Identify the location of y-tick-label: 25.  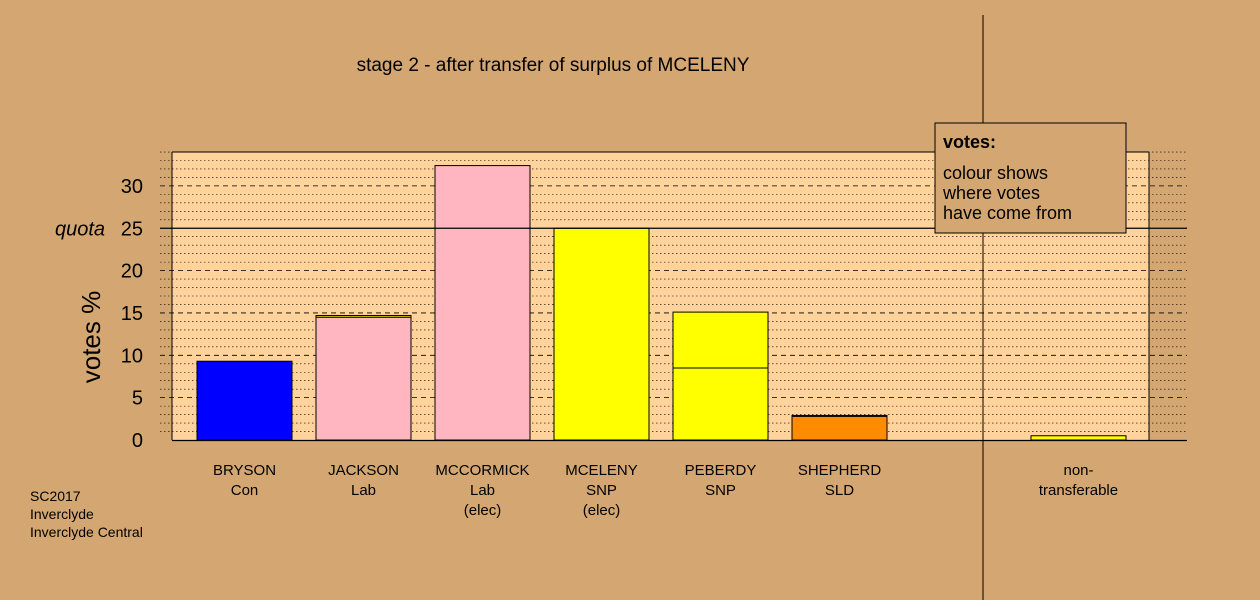
(132, 229).